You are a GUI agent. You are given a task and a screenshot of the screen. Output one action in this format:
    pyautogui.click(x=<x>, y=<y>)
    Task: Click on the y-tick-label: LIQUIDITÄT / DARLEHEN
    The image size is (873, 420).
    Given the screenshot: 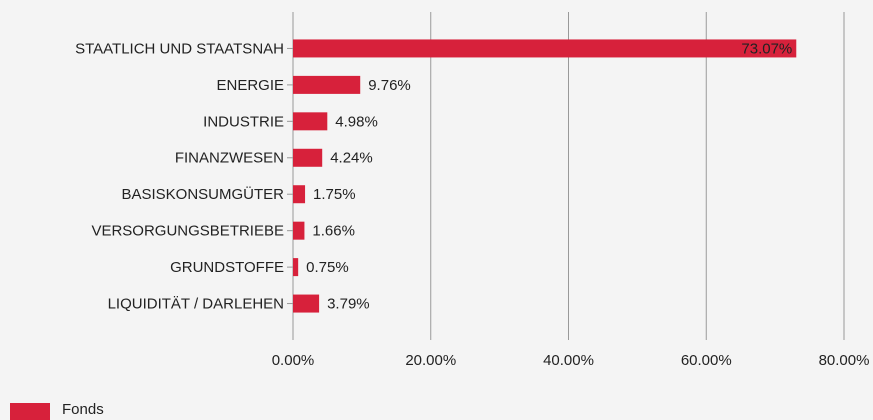 What is the action you would take?
    pyautogui.click(x=196, y=304)
    